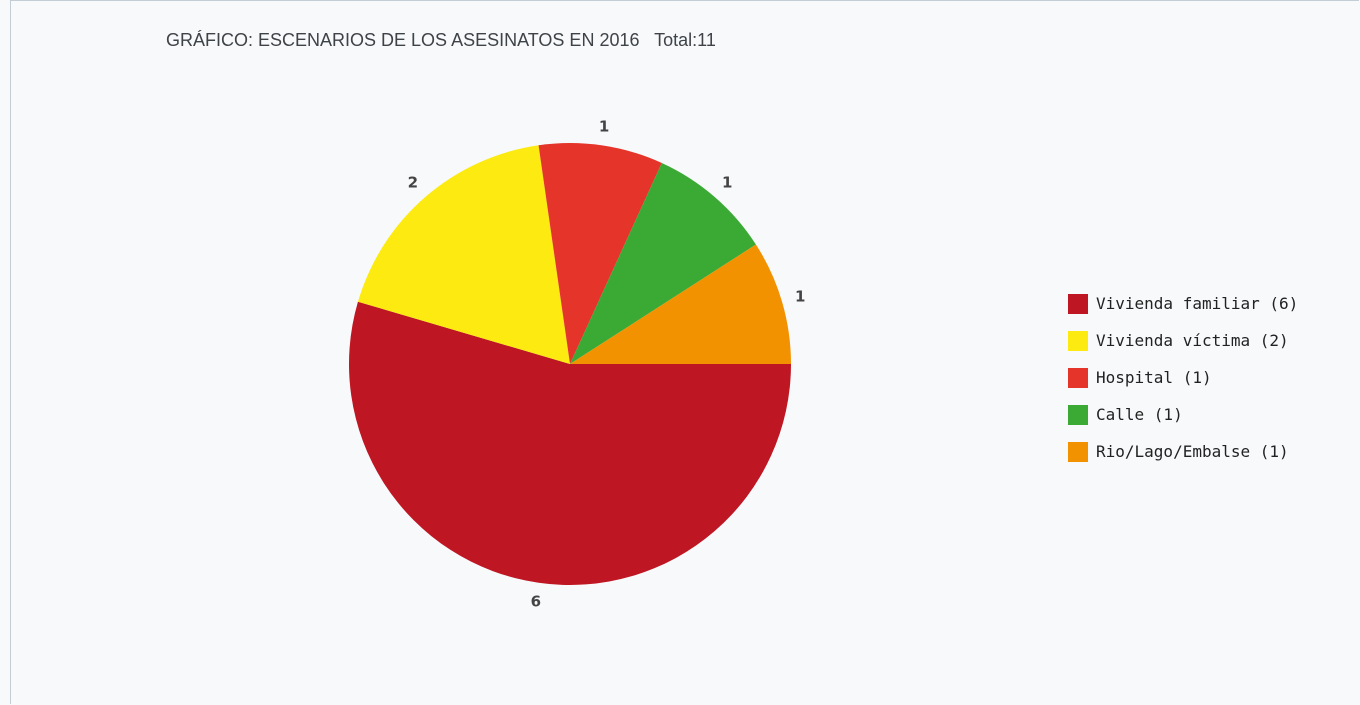 This screenshot has height=705, width=1360. What do you see at coordinates (1192, 451) in the screenshot?
I see `legend-label: Rio/Lago/Embalse (1)` at bounding box center [1192, 451].